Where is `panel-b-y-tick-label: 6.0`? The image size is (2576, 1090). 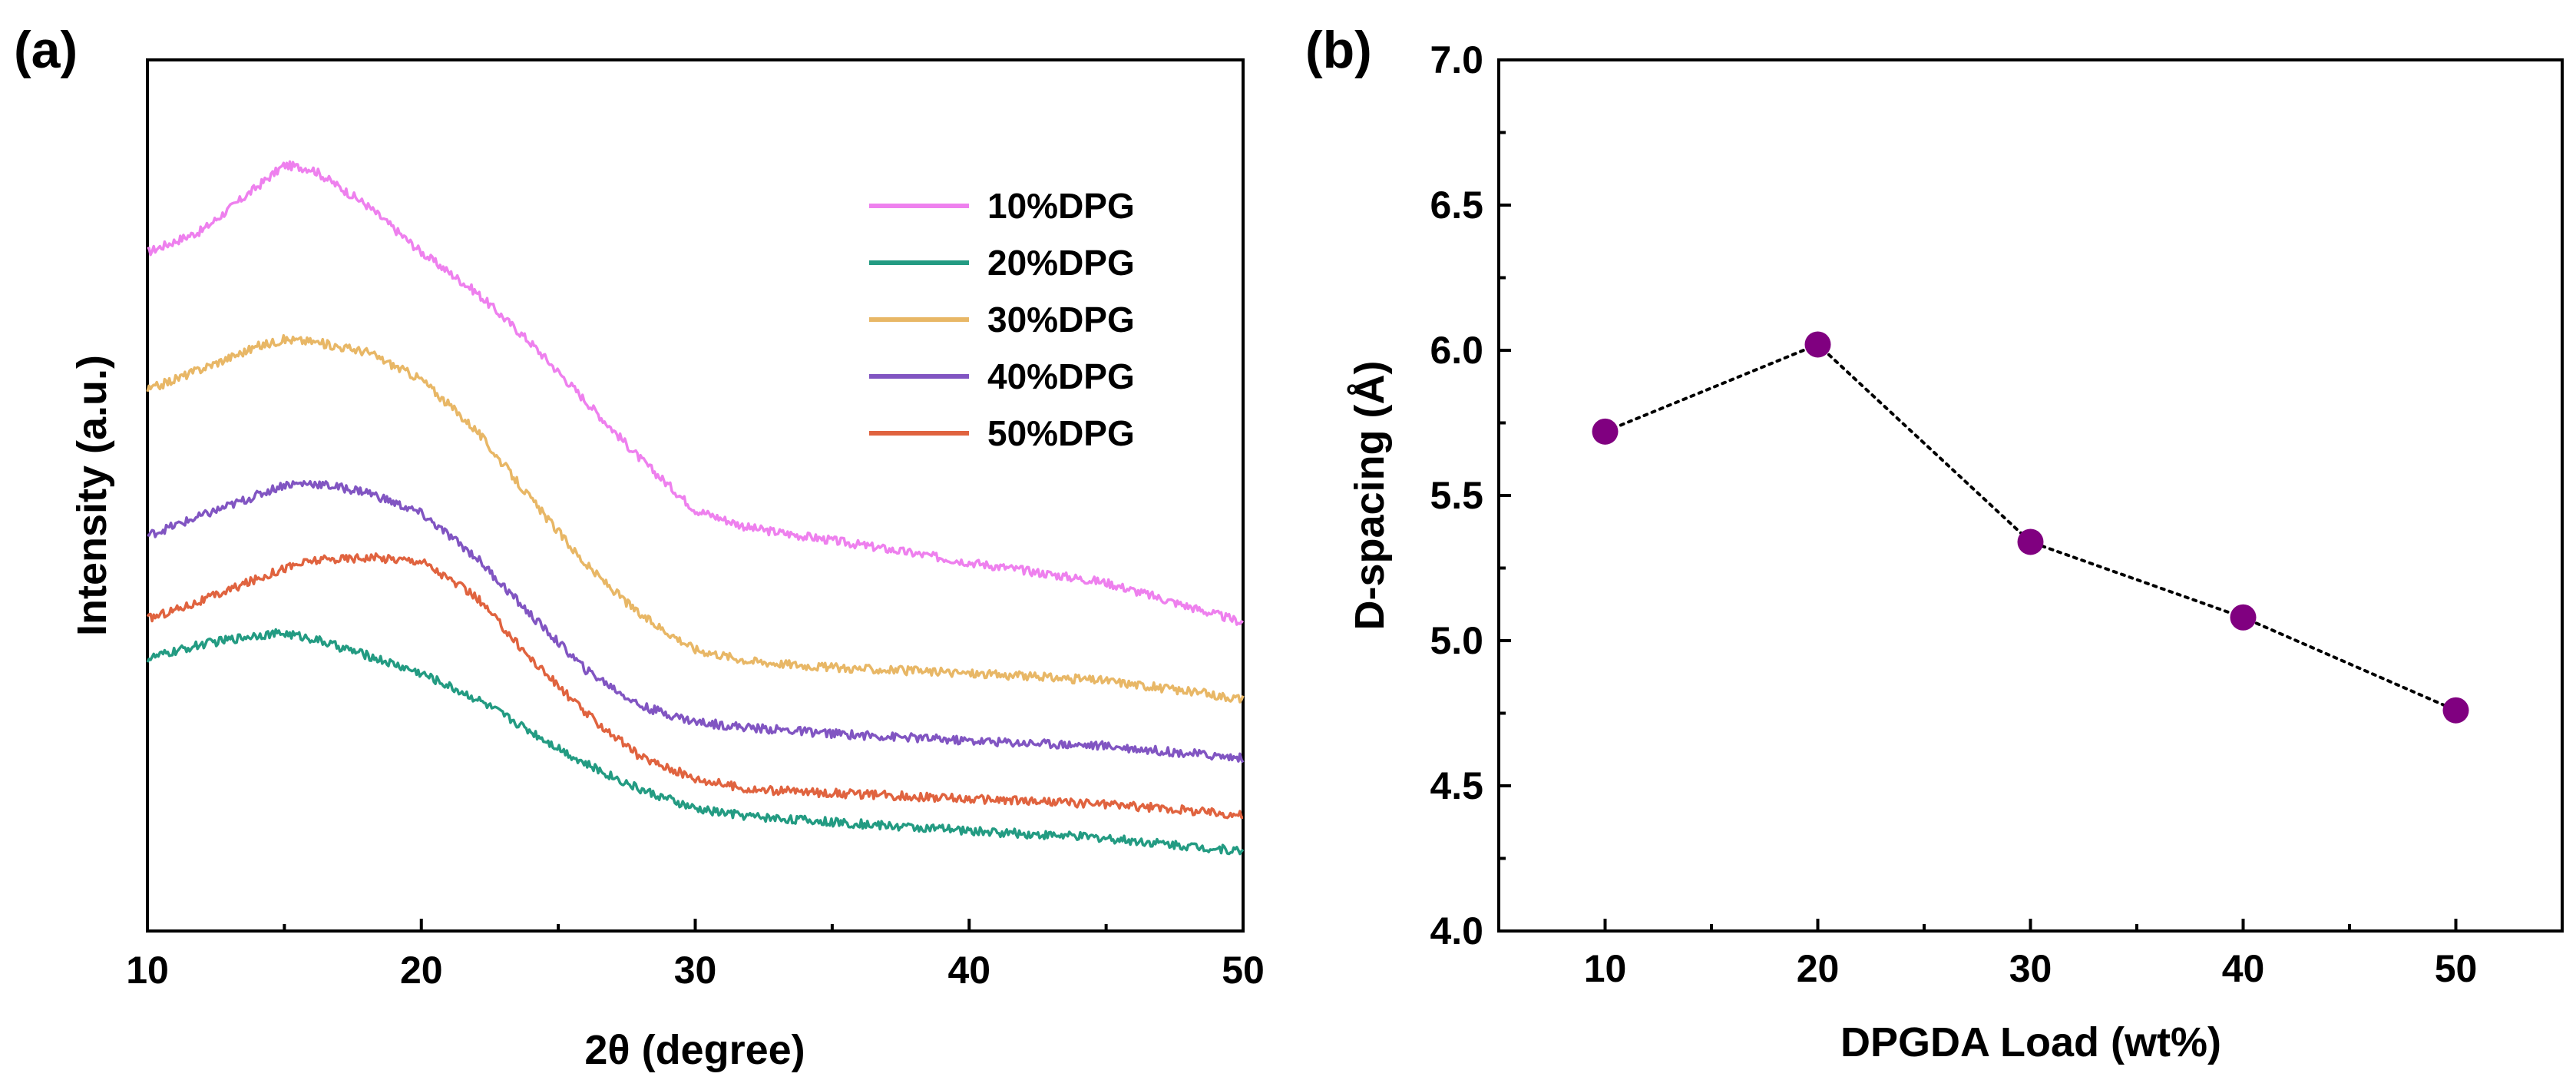
panel-b-y-tick-label: 6.0 is located at coordinates (1456, 350).